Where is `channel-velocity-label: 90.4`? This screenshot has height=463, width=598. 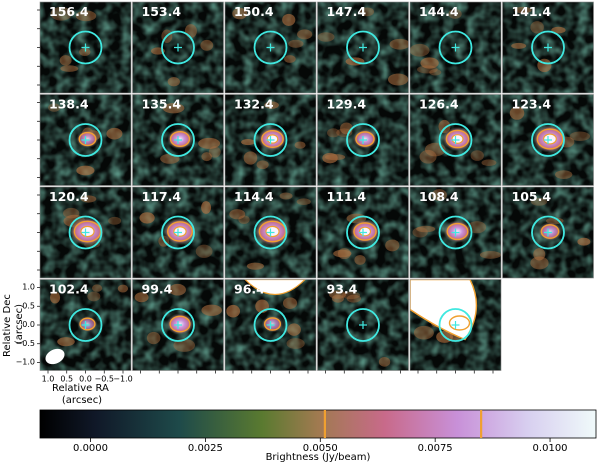 channel-velocity-label: 90.4 is located at coordinates (434, 289).